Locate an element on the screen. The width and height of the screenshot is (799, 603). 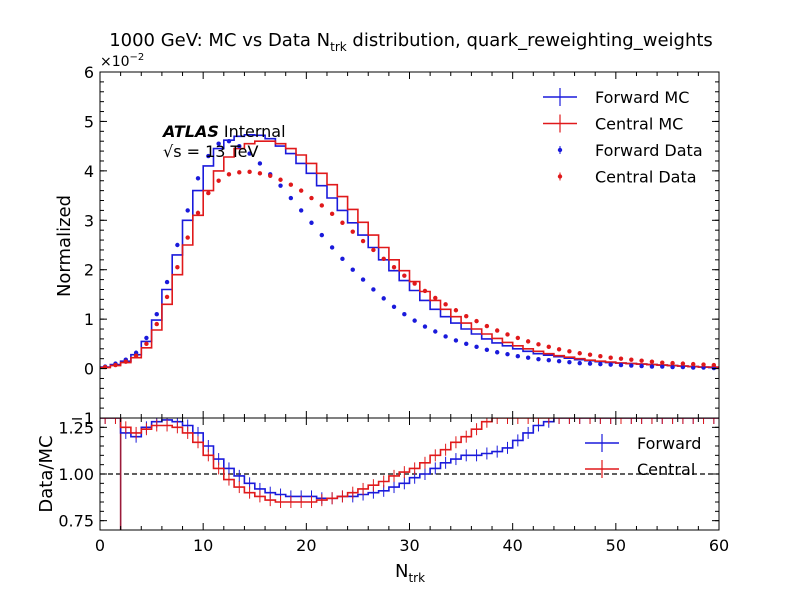
bottom-plot-area is located at coordinates (409, 474).